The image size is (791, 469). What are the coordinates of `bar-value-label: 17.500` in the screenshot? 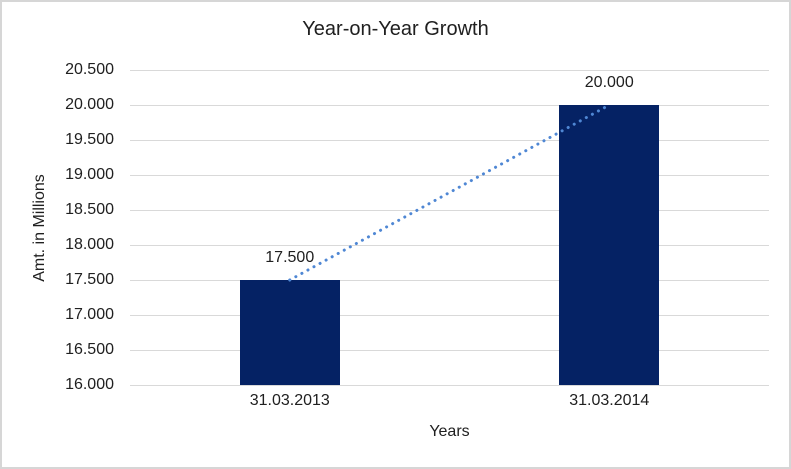 It's located at (290, 257).